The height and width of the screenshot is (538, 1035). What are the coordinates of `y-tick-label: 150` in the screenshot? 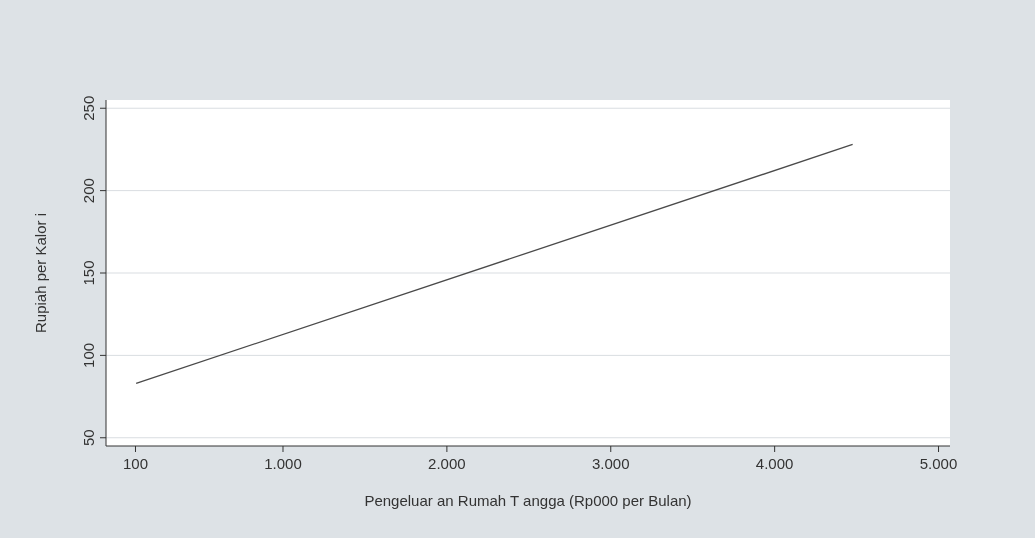 It's located at (88, 273).